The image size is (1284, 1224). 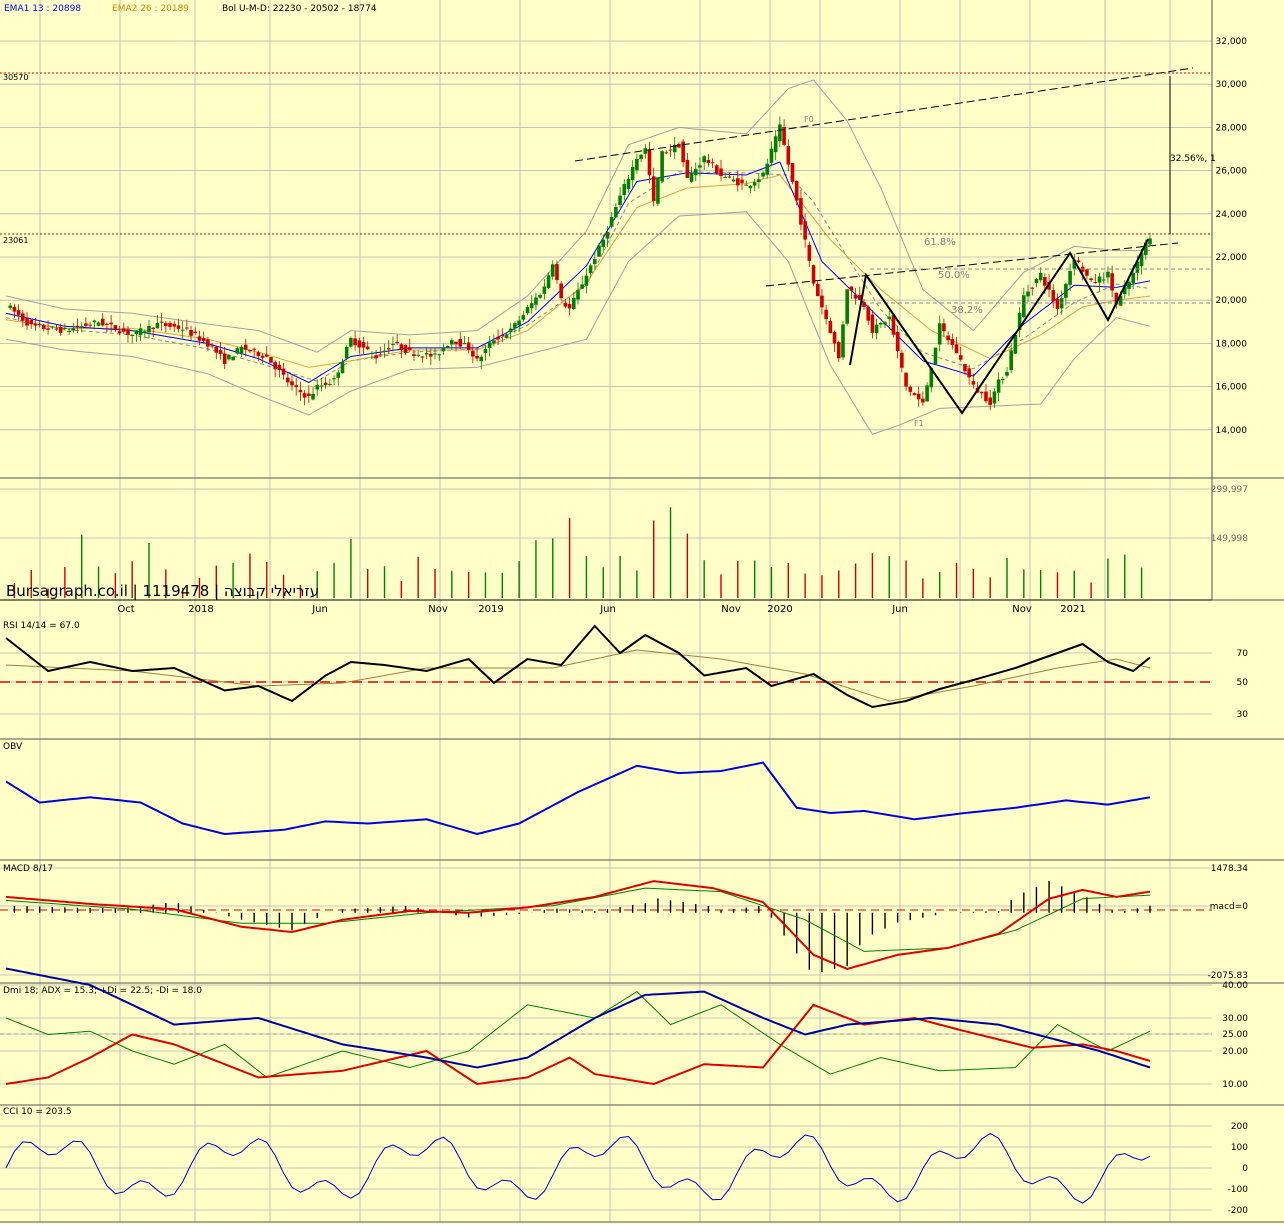 I want to click on f0-label: F0, so click(x=809, y=119).